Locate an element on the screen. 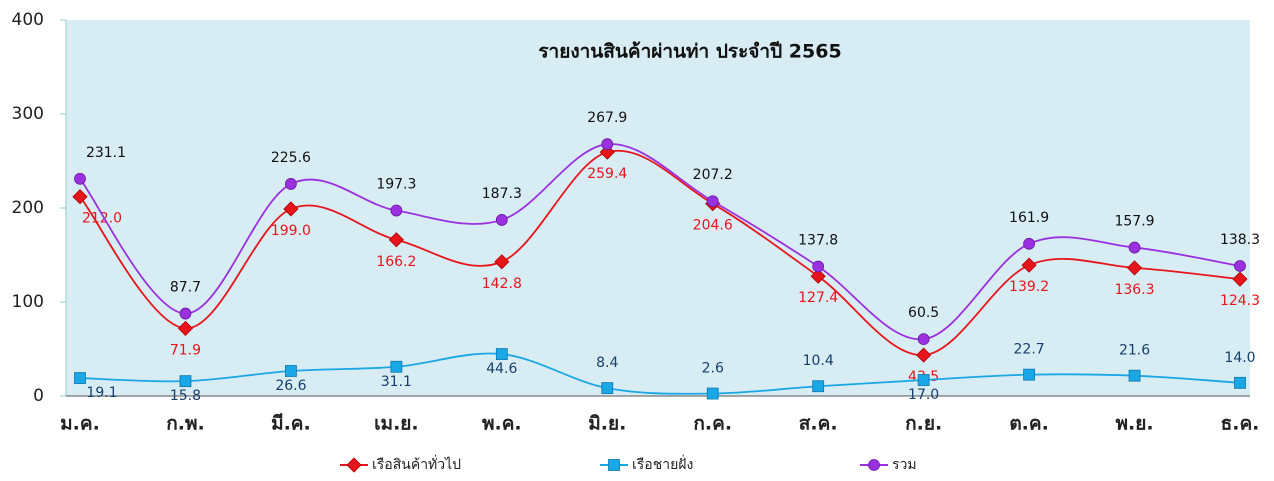  data-label: 139.2 is located at coordinates (1029, 287).